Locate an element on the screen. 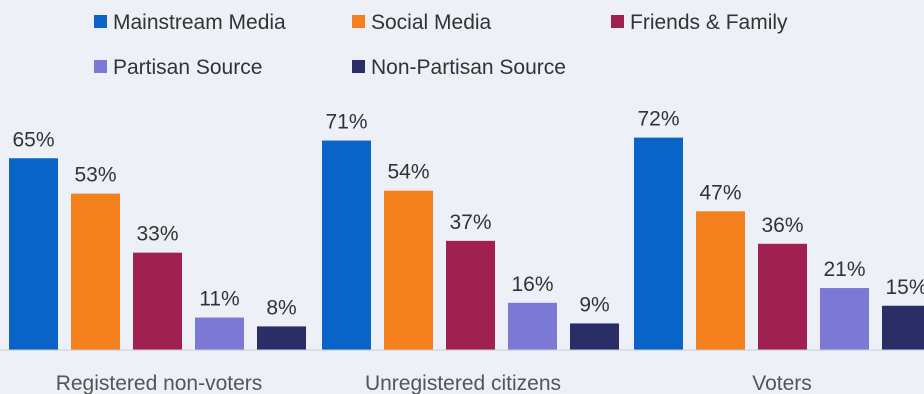 The image size is (924, 394). data-label: 53% is located at coordinates (95, 175).